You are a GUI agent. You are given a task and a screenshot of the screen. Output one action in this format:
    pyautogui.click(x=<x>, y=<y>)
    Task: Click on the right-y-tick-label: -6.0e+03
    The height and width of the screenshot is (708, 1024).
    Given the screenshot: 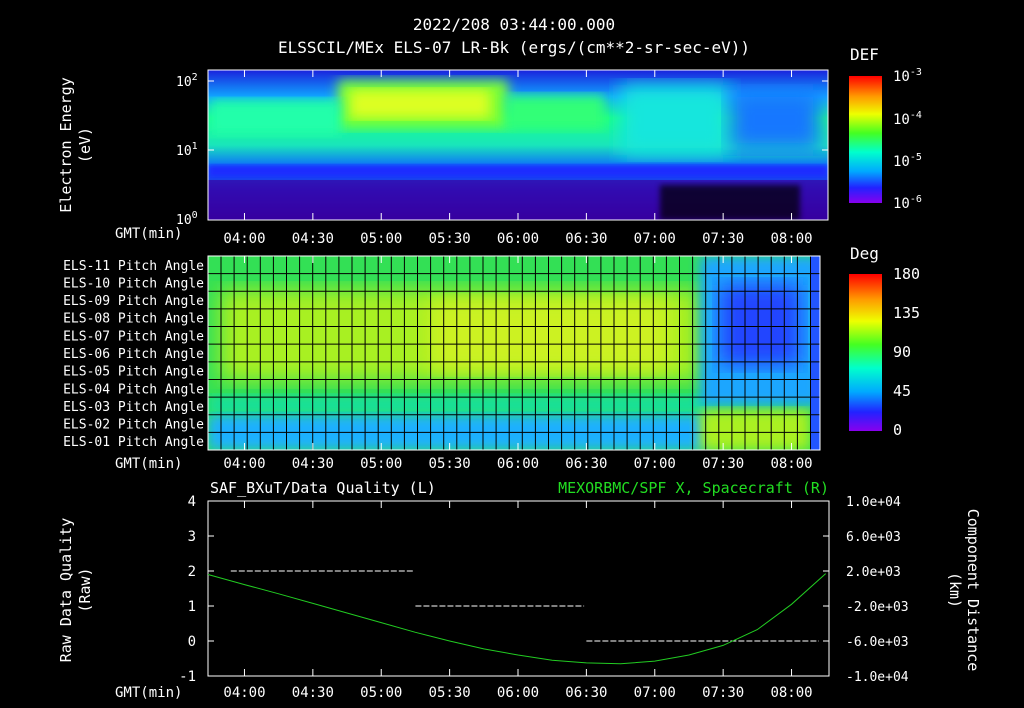 What is the action you would take?
    pyautogui.click(x=877, y=642)
    